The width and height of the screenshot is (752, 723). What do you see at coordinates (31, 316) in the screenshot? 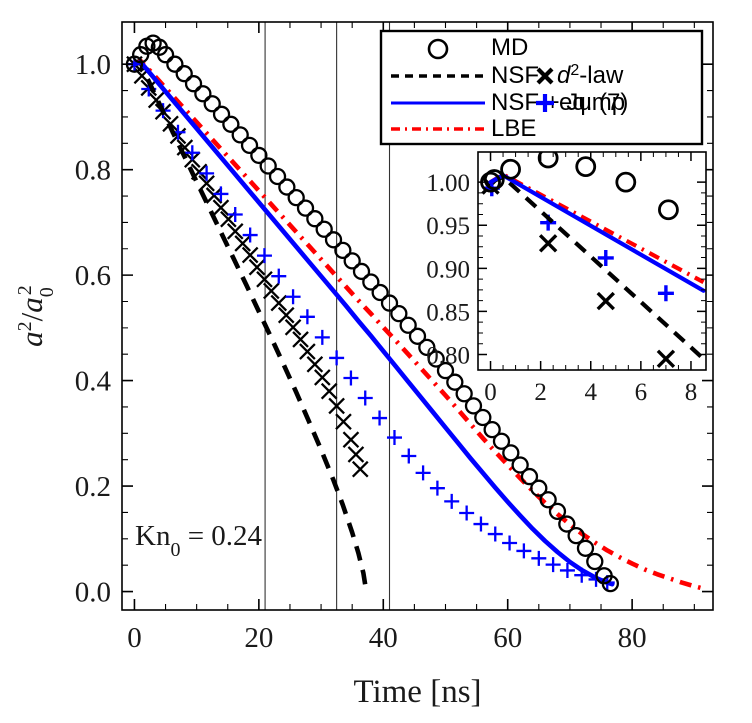
I see `y-title-slash: /` at bounding box center [31, 316].